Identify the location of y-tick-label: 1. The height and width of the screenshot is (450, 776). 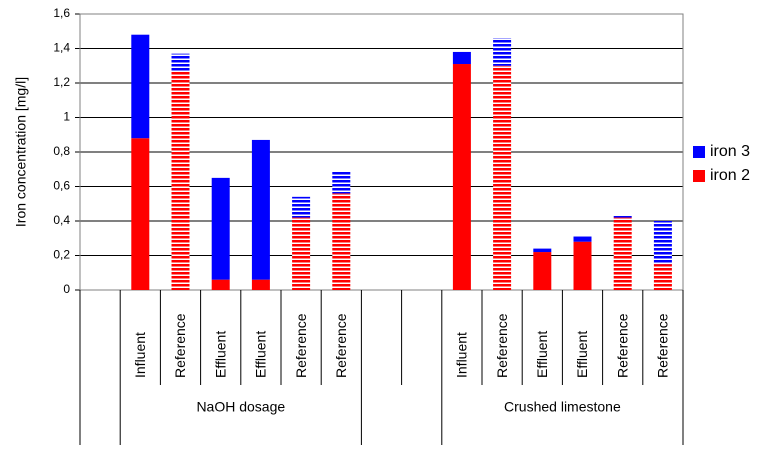
(66, 117).